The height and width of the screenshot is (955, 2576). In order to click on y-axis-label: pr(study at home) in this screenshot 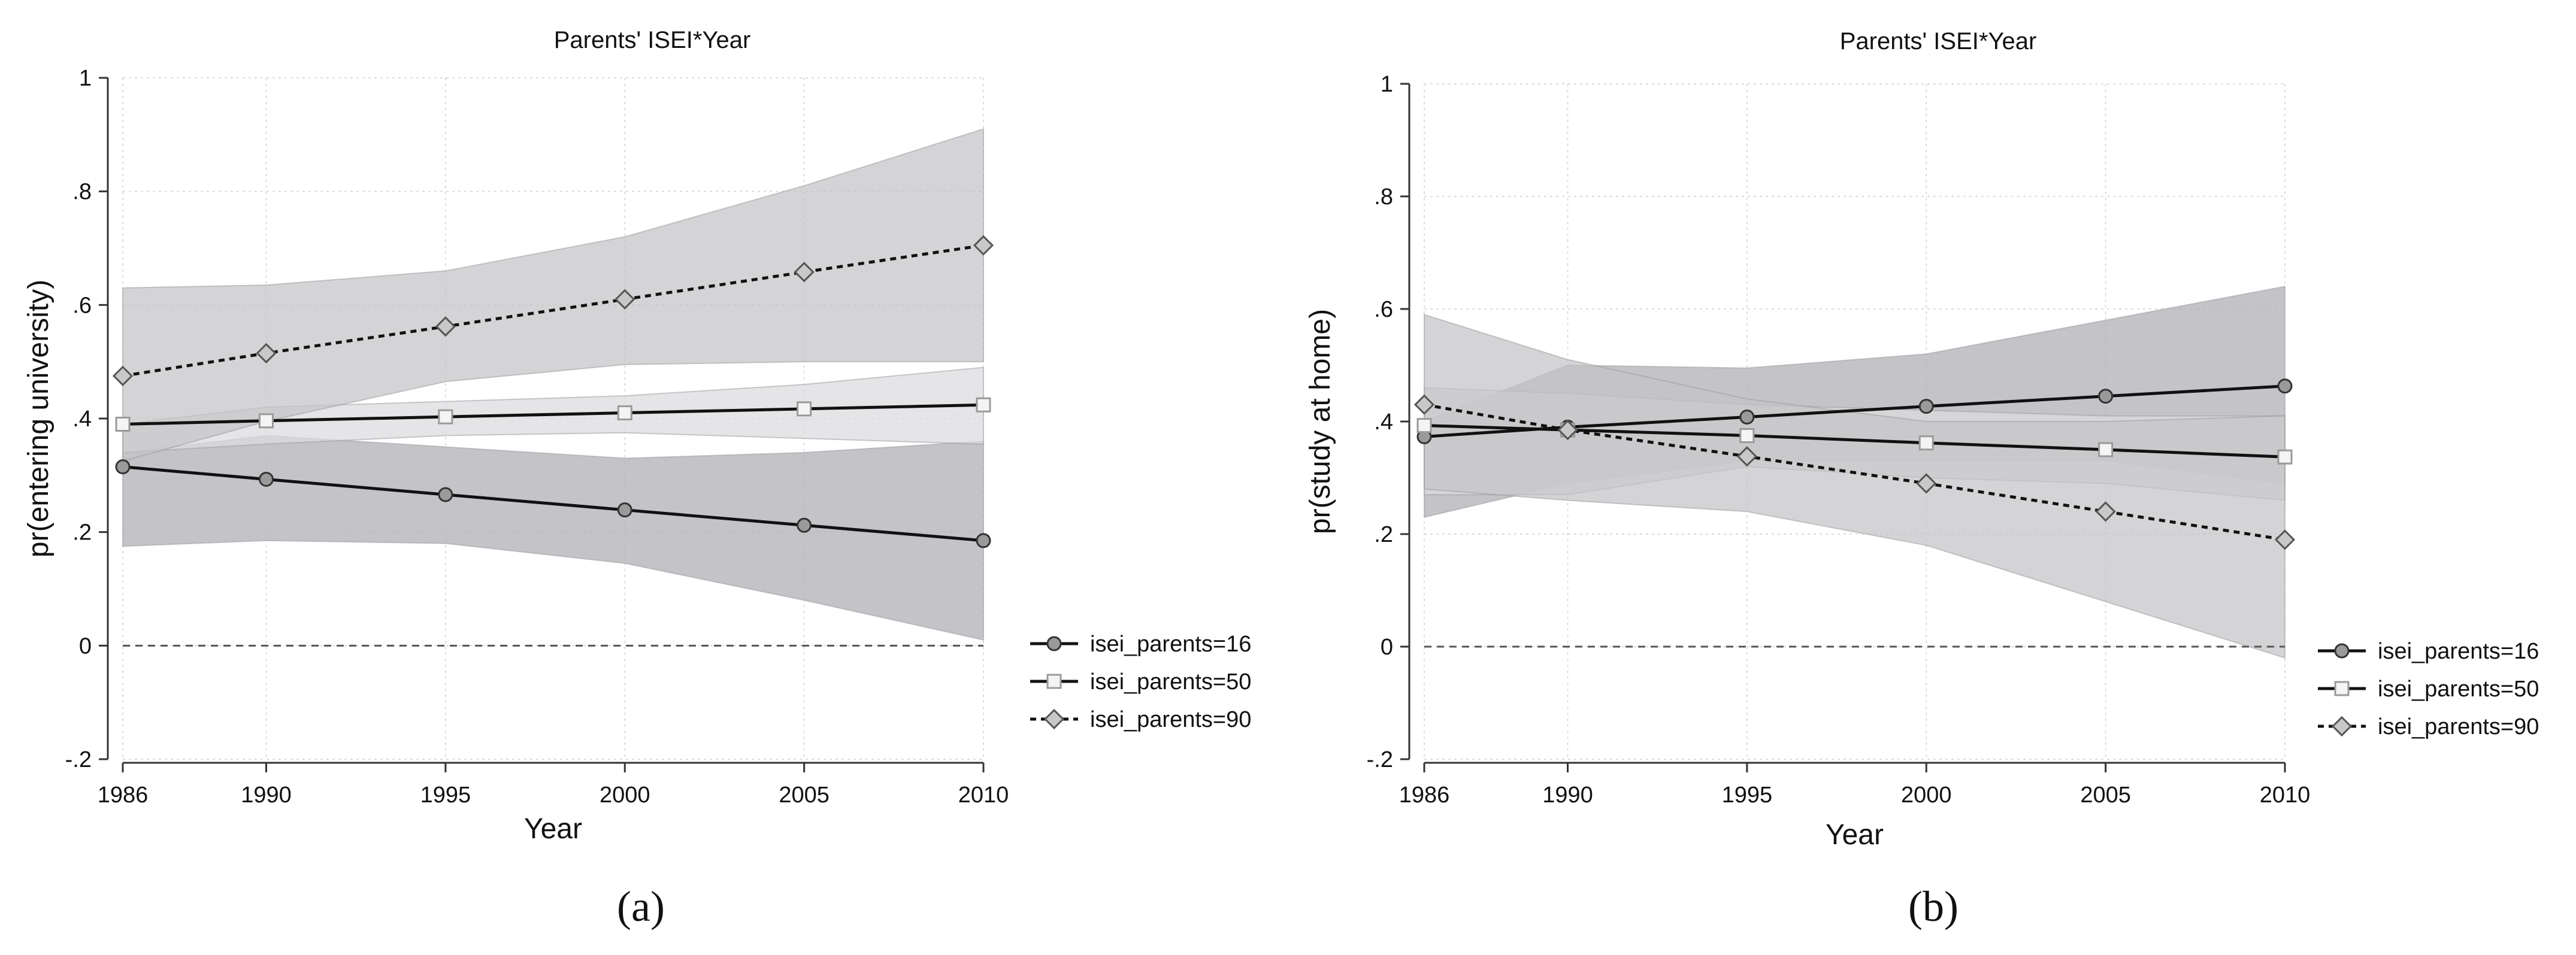, I will do `click(1320, 421)`.